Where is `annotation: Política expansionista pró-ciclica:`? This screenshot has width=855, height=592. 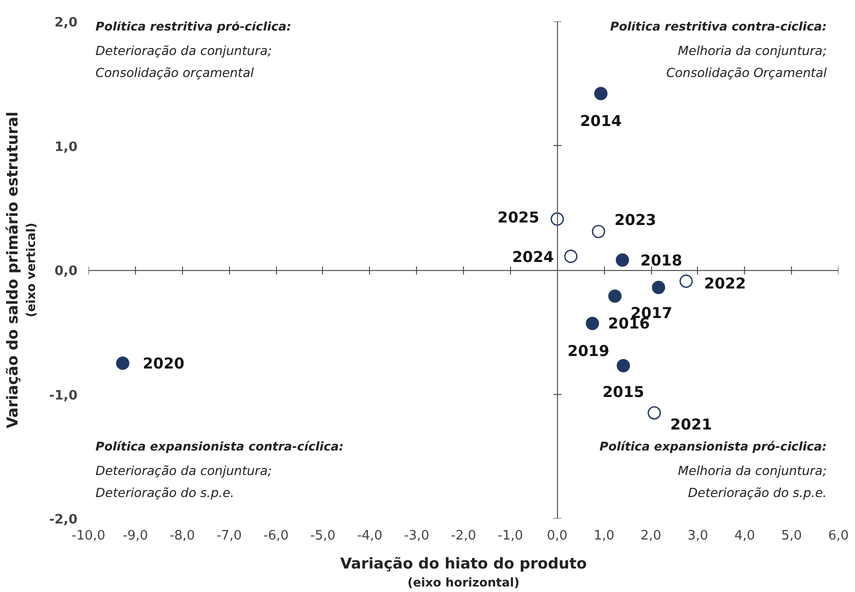 annotation: Política expansionista pró-ciclica: is located at coordinates (713, 446).